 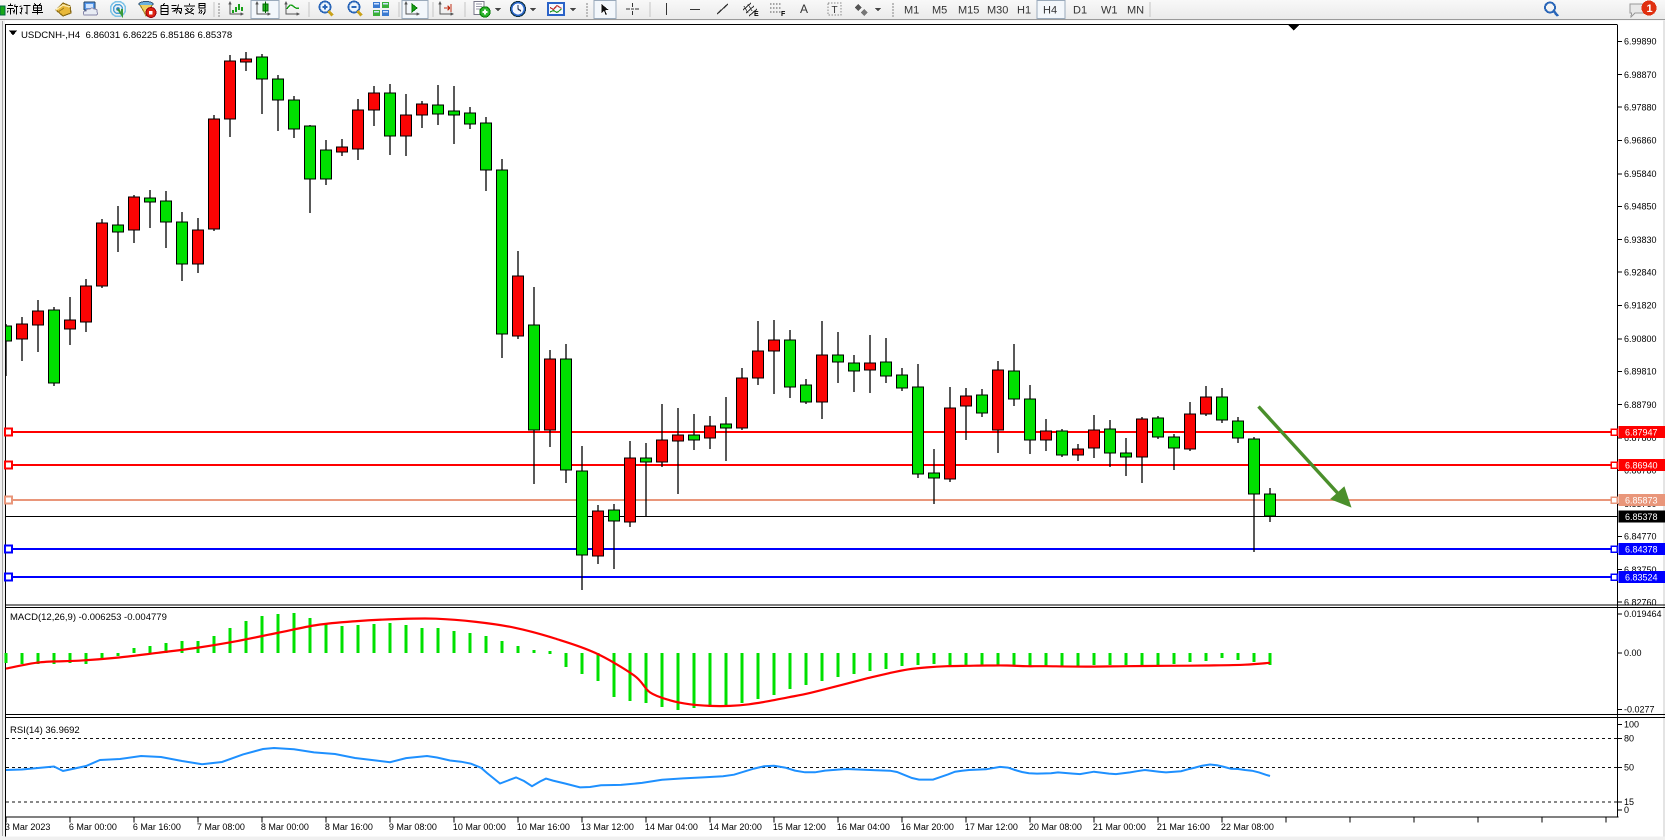 I want to click on svg-text: 8 Mar 00:00, so click(x=285, y=827).